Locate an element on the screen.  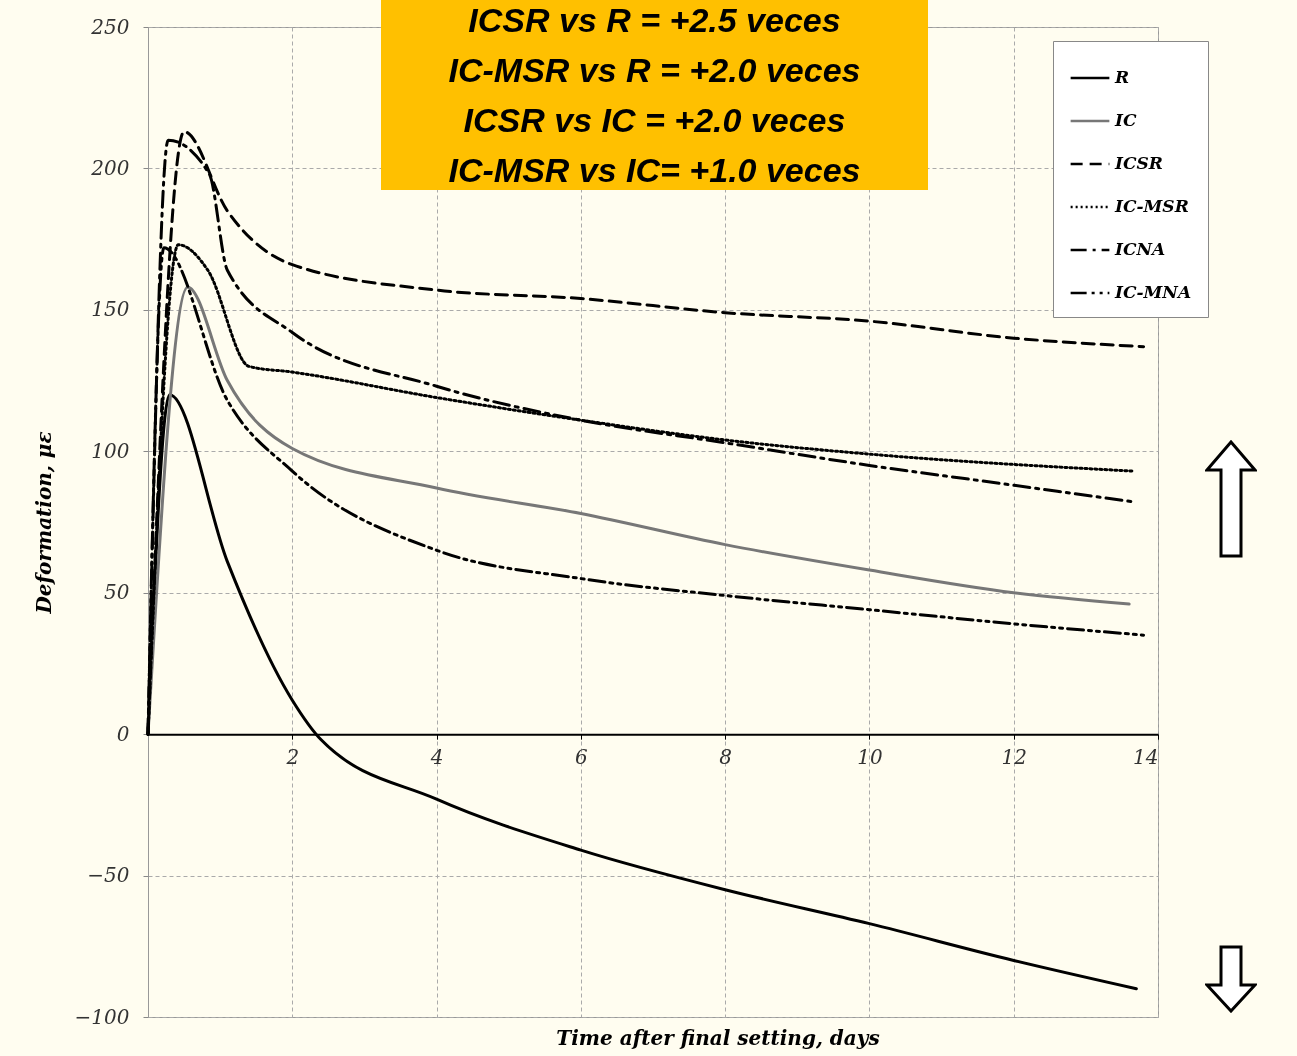
annotation: IC-MSR vs IC= +1.0 veces is located at coordinates (654, 170).